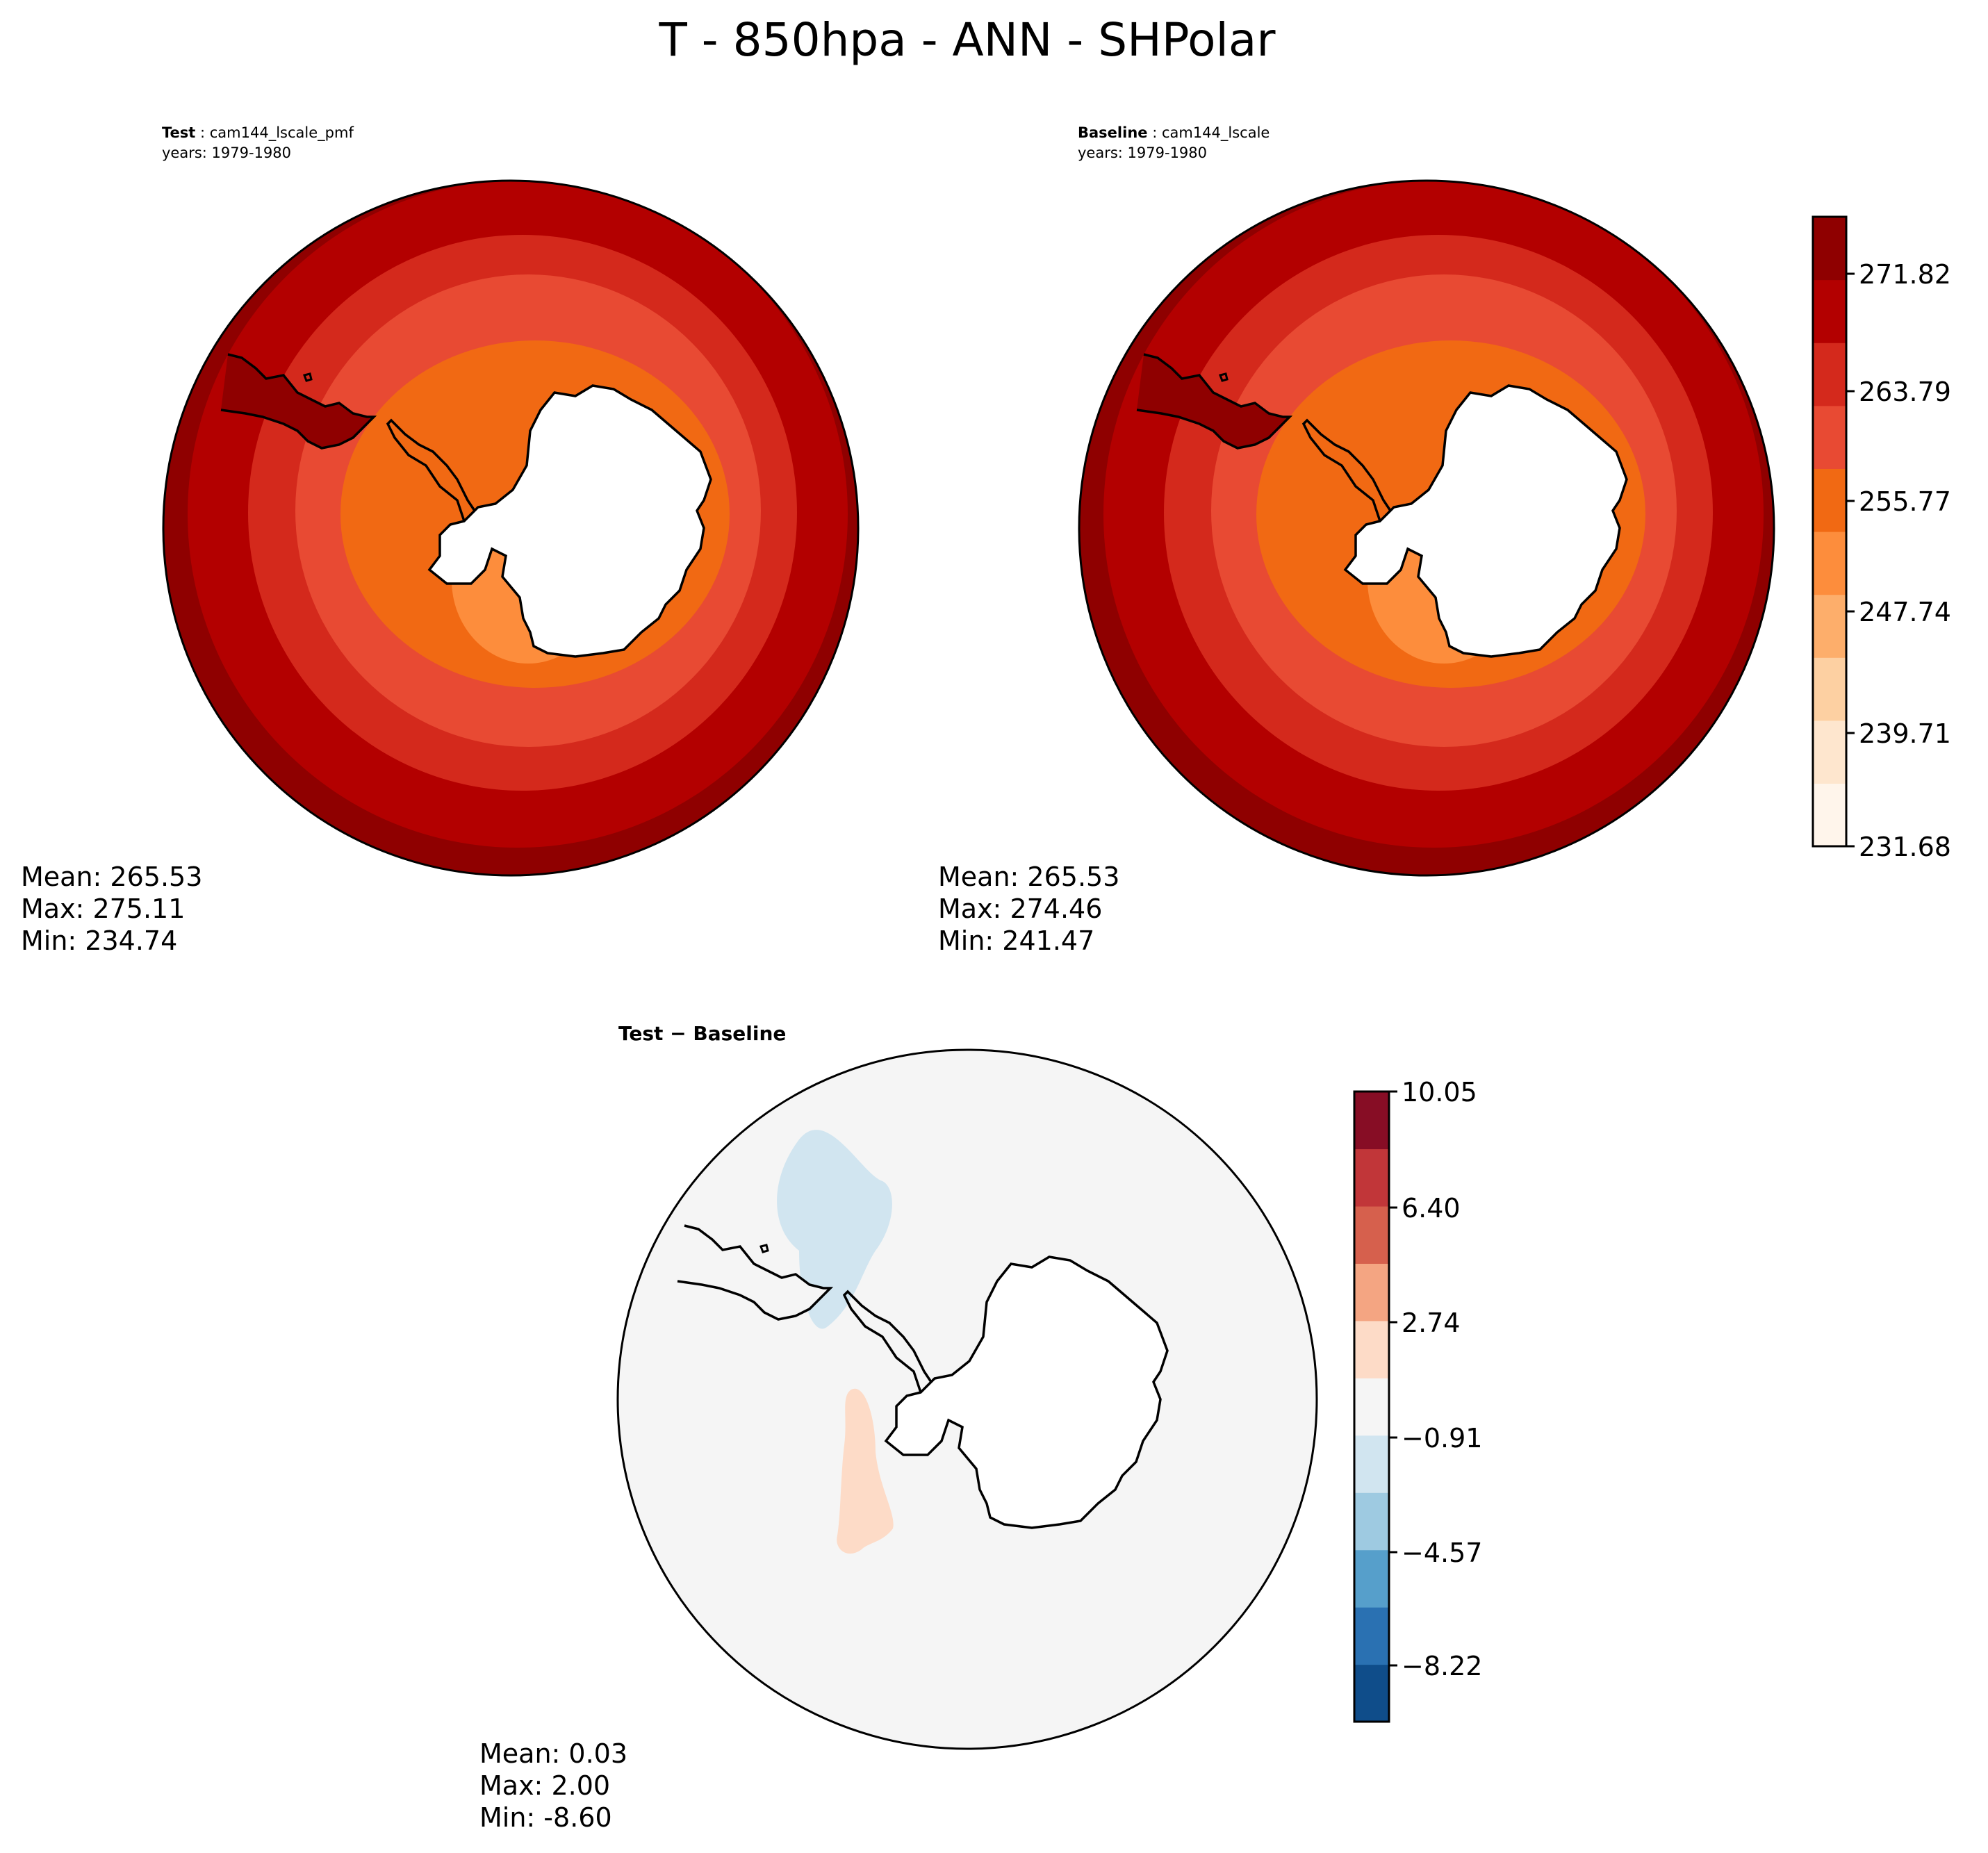  I want to click on test-map-boundary, so click(511, 528).